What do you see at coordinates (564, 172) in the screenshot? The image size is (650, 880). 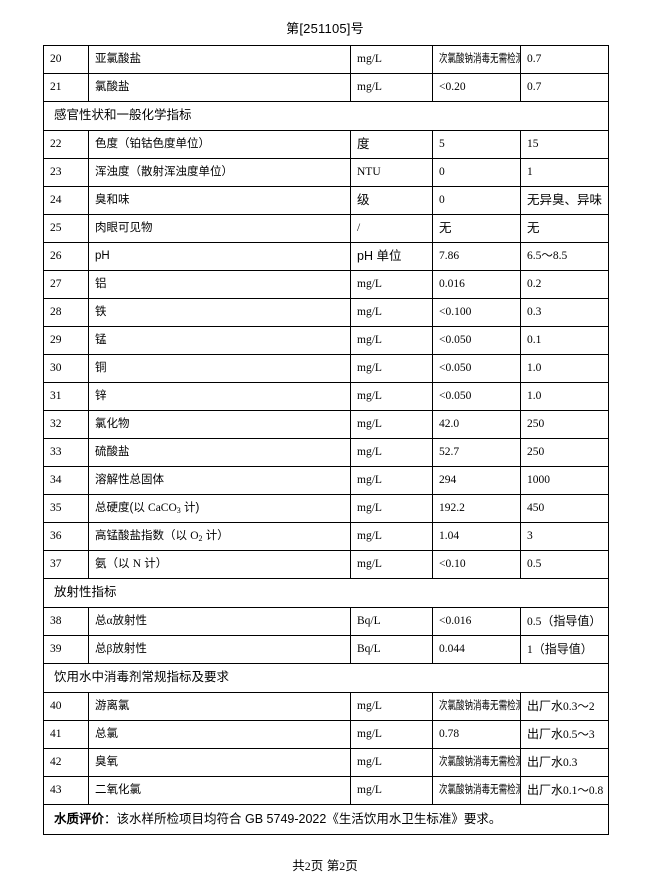 I see `standard-limit: 1` at bounding box center [564, 172].